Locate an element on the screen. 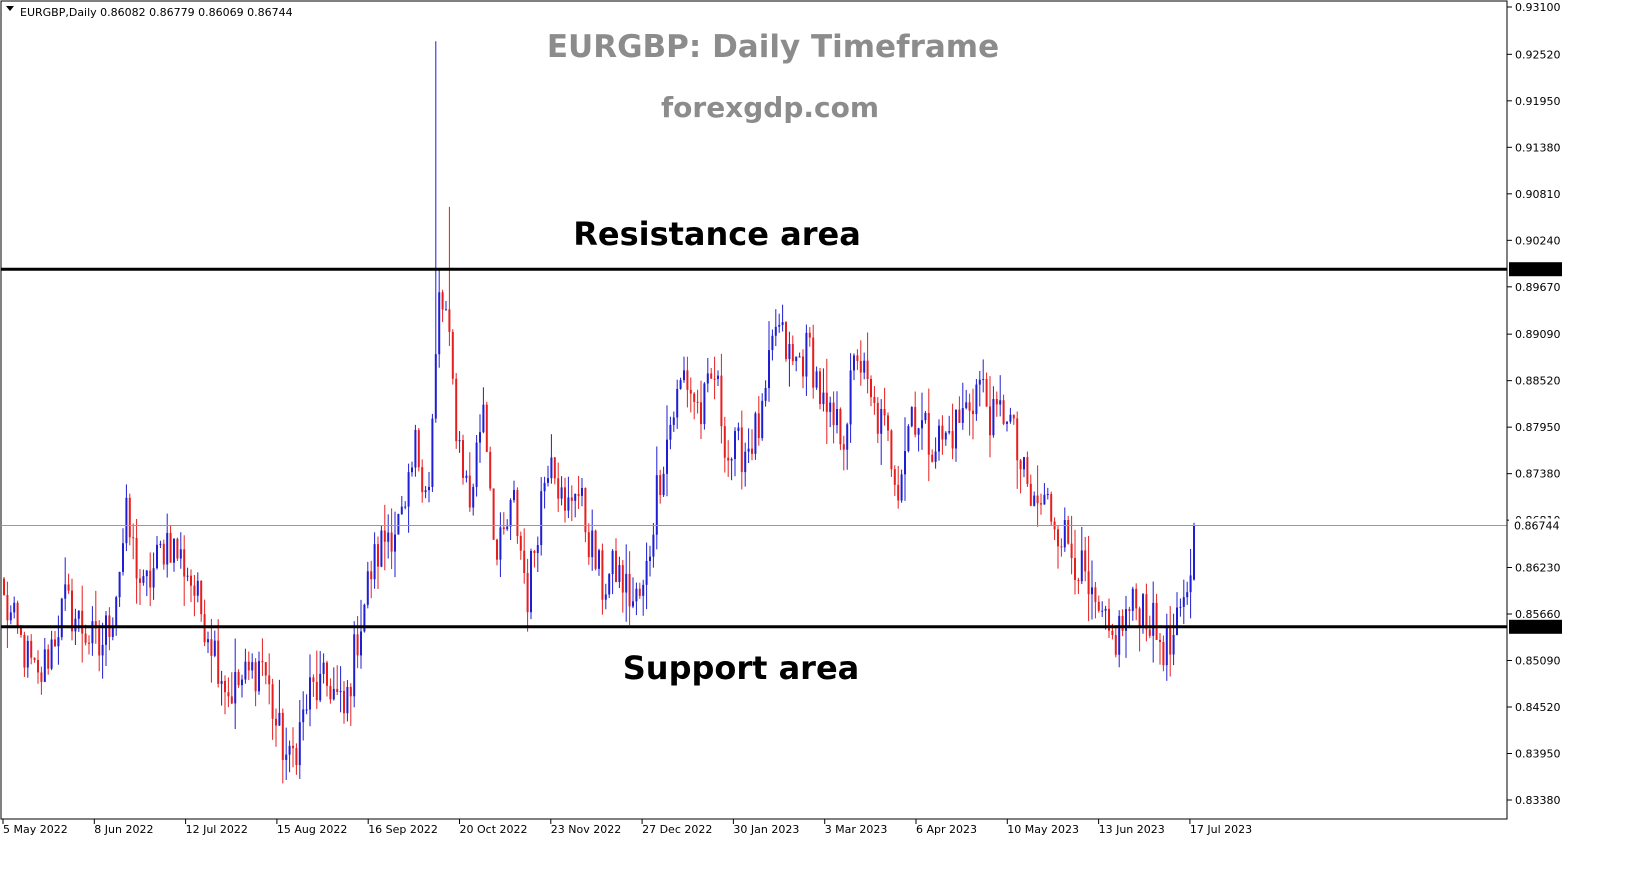 This screenshot has width=1649, height=884. resistance-price-tag-bg is located at coordinates (1535, 269).